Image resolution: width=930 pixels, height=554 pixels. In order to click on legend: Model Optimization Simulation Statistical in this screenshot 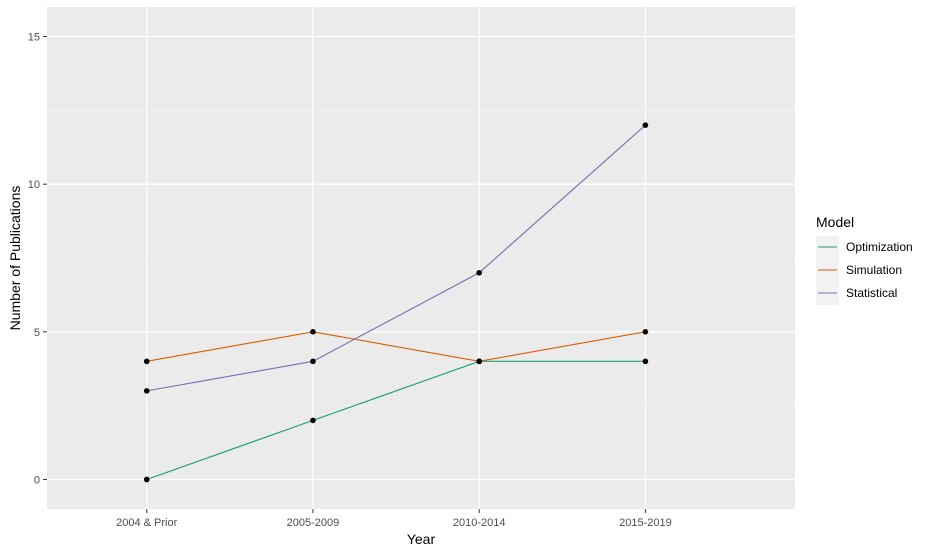, I will do `click(864, 259)`.